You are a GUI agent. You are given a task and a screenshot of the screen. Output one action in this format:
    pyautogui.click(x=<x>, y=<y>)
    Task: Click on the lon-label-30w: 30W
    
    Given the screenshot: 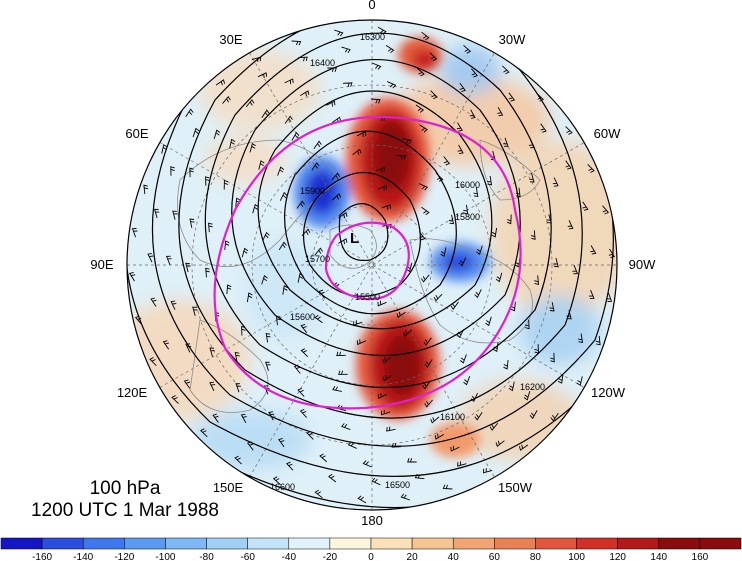 What is the action you would take?
    pyautogui.click(x=512, y=39)
    